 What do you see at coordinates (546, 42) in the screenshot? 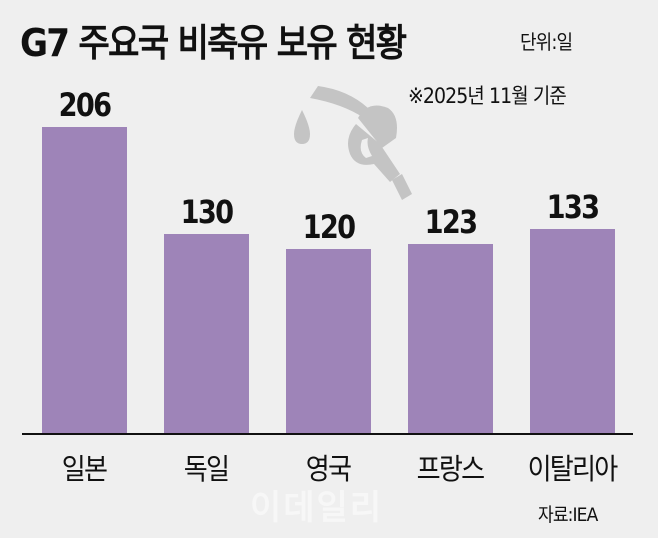
I see `unit-label: 단위:일` at bounding box center [546, 42].